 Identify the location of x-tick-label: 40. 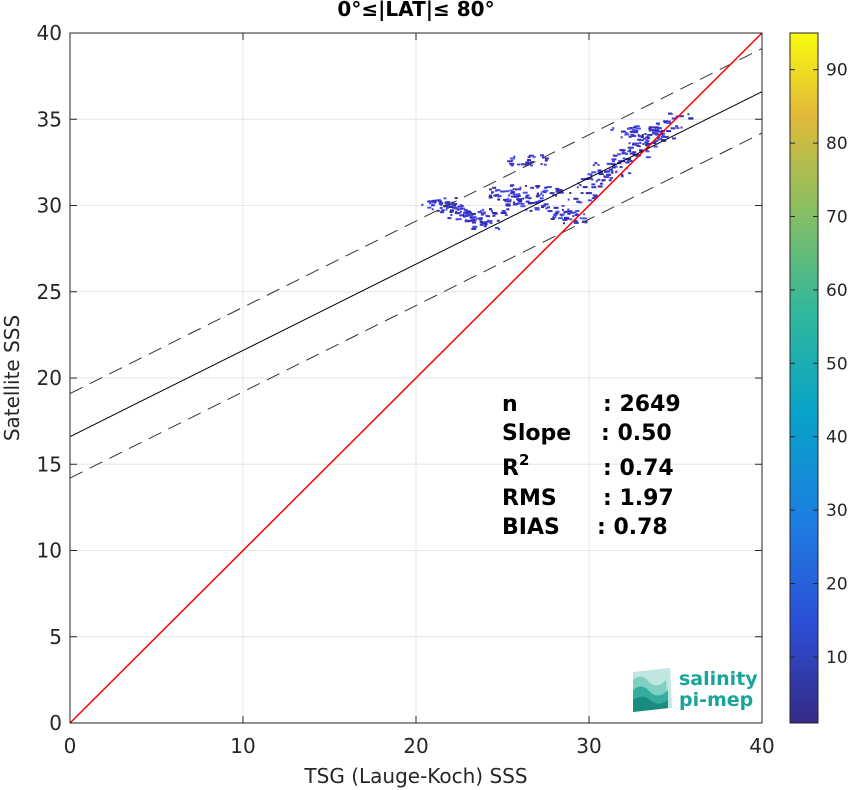
(761, 746).